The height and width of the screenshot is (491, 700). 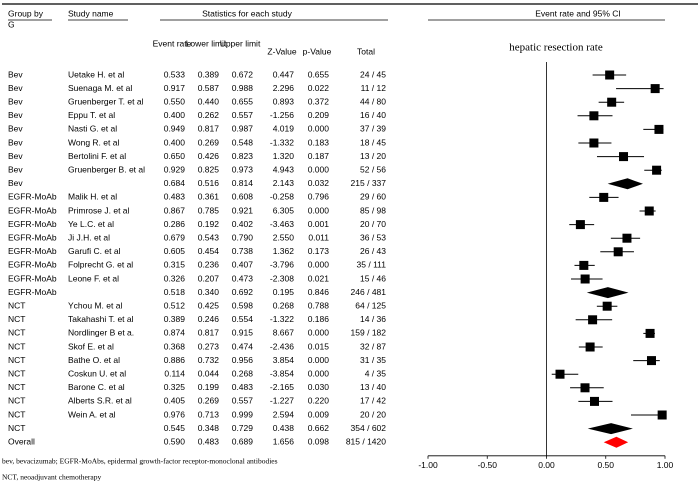 I want to click on stat-cell: 13 / 40, so click(x=373, y=387).